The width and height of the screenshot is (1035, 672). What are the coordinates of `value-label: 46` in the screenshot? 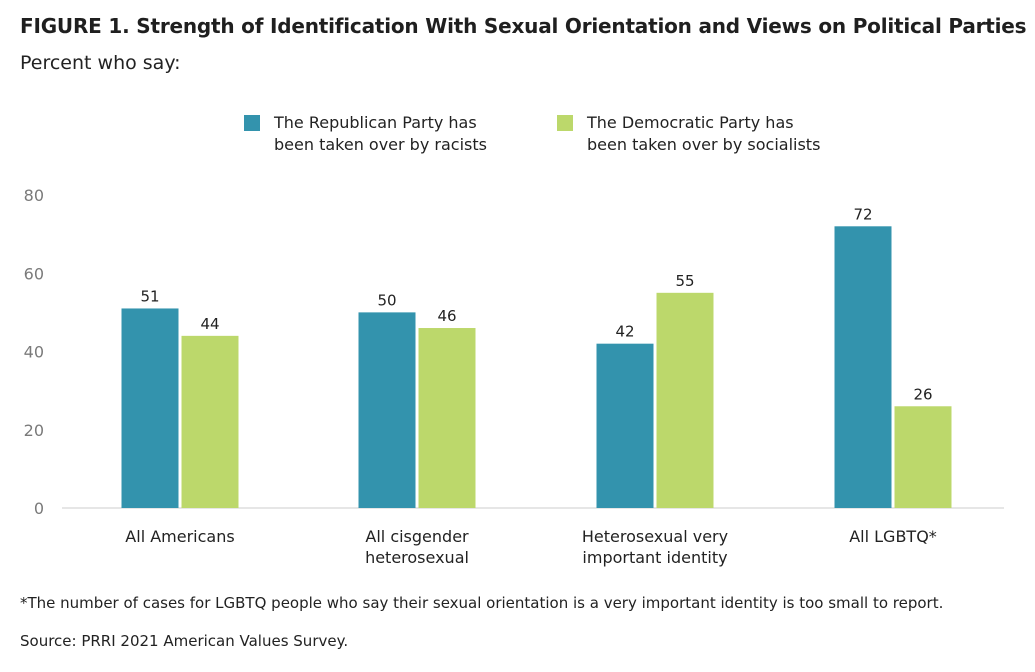 It's located at (446, 316).